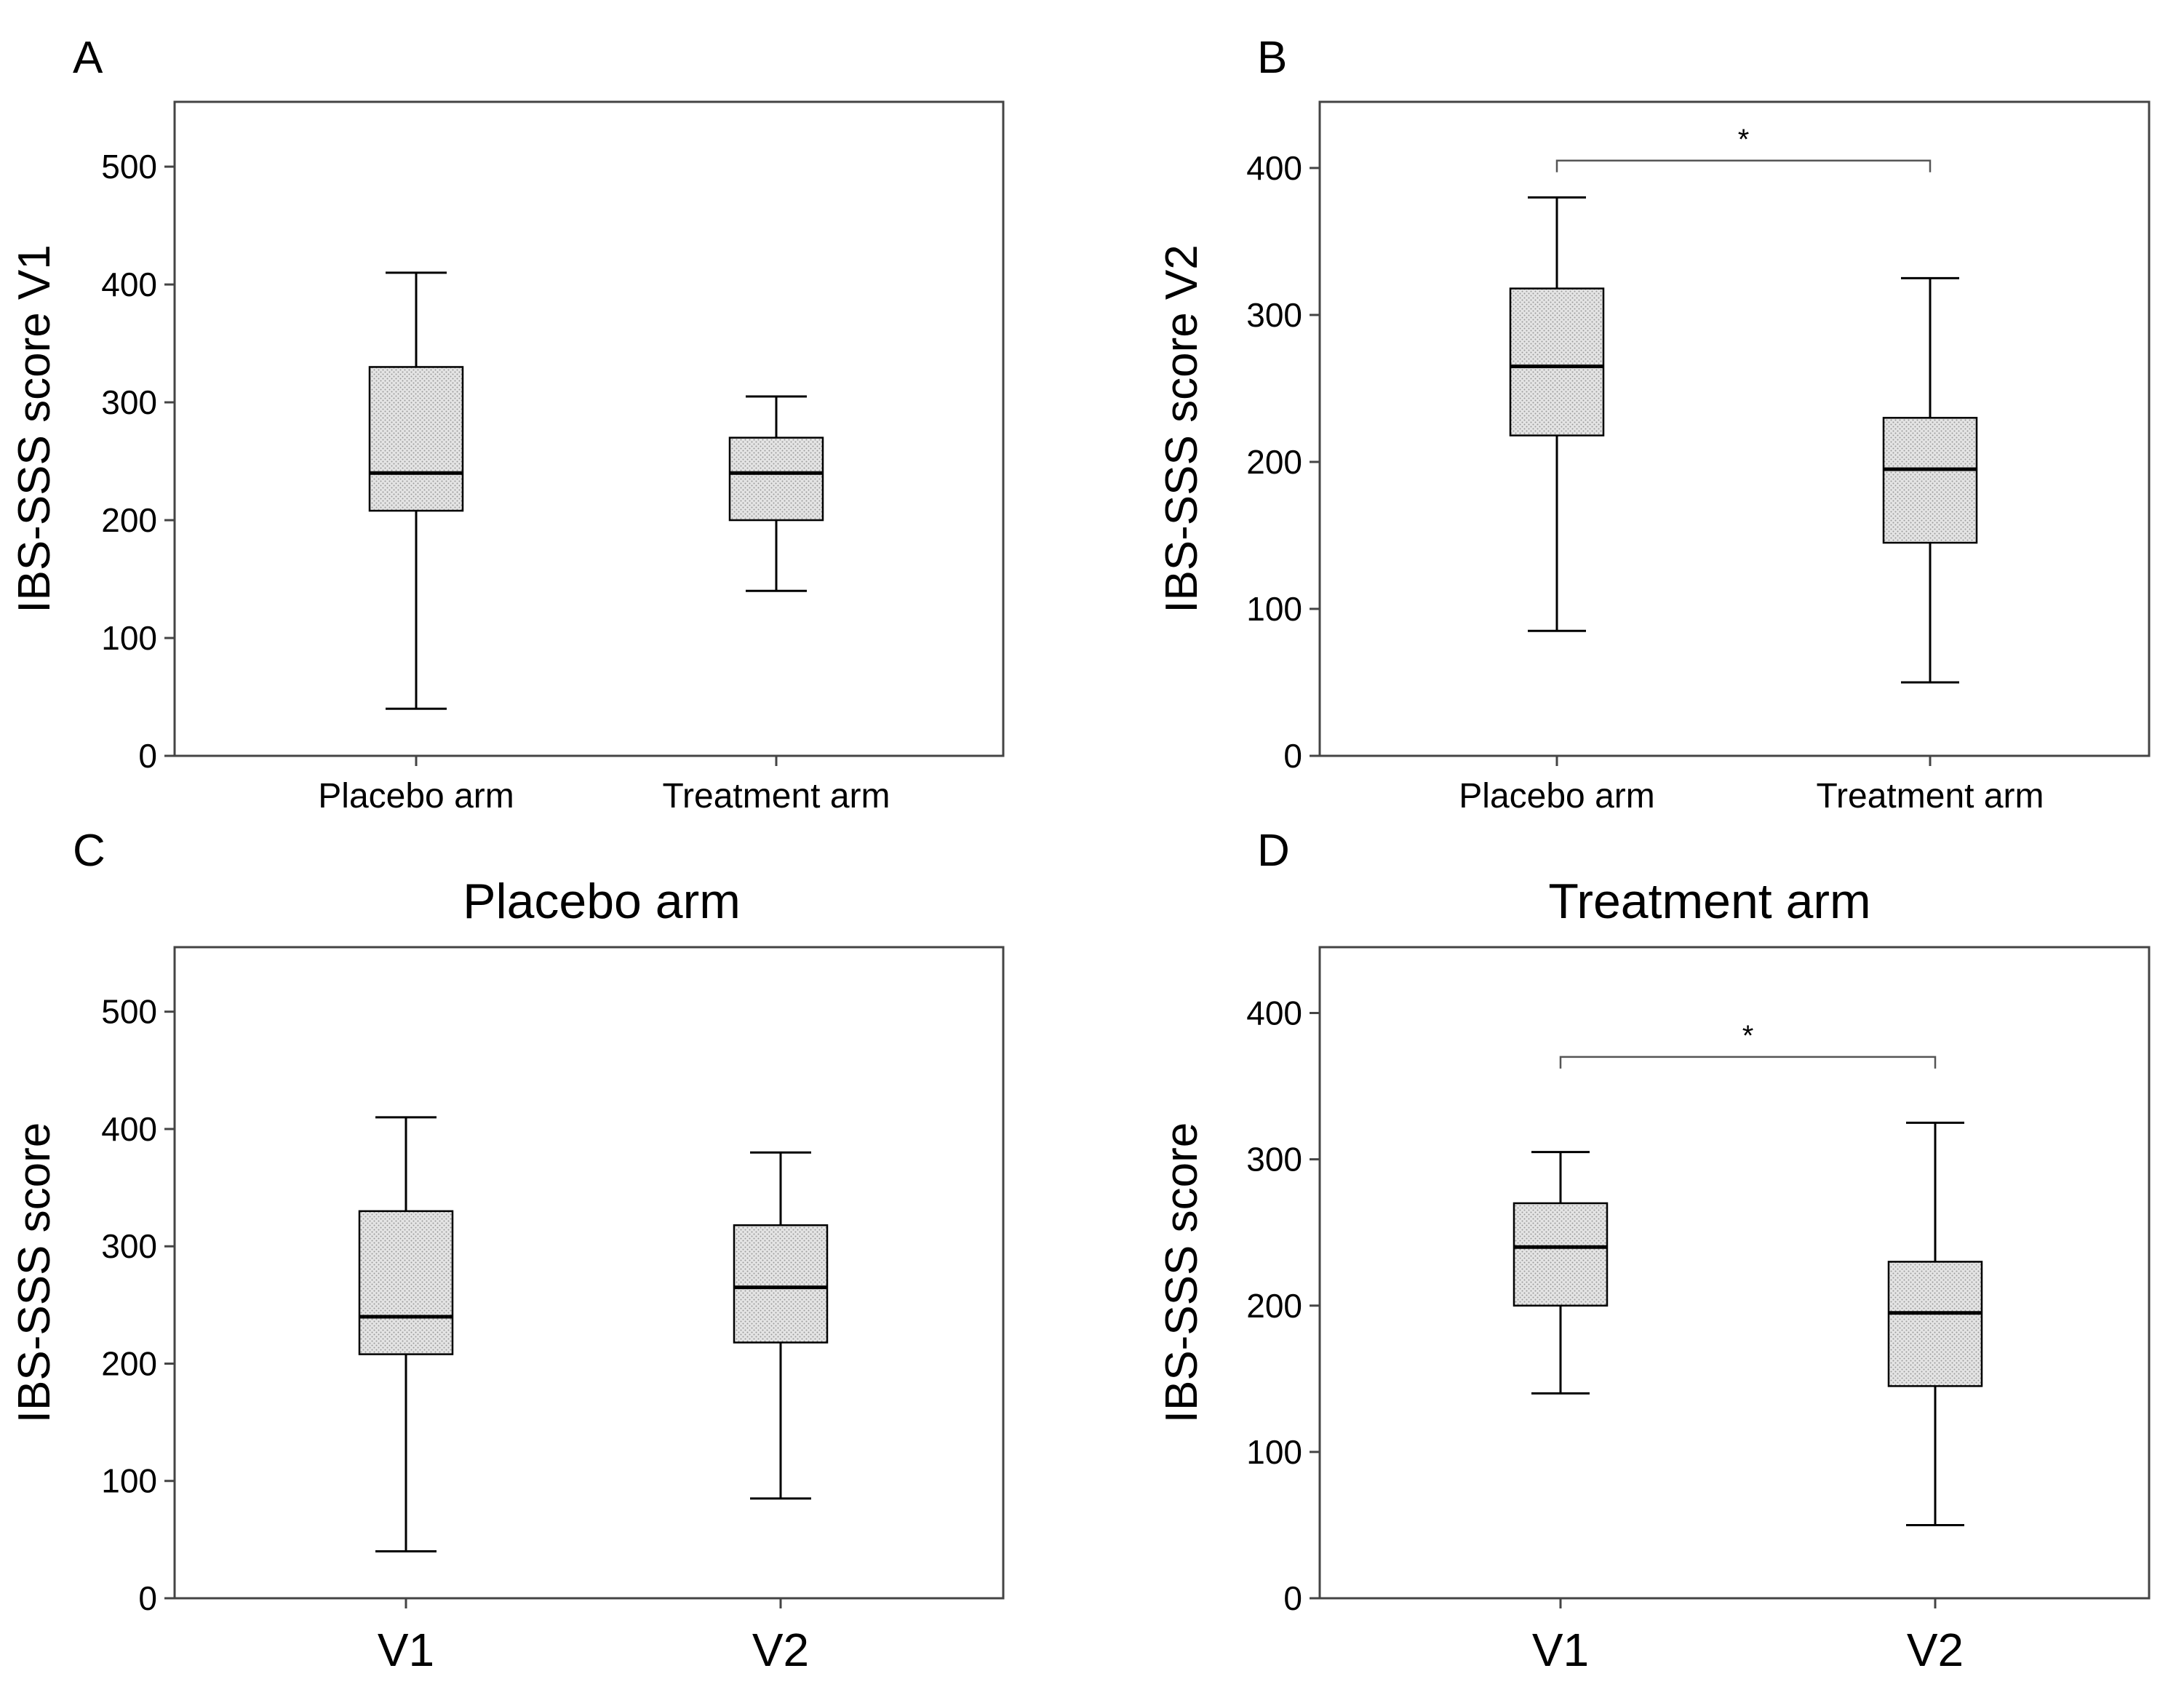  I want to click on panel-letter: D, so click(1273, 851).